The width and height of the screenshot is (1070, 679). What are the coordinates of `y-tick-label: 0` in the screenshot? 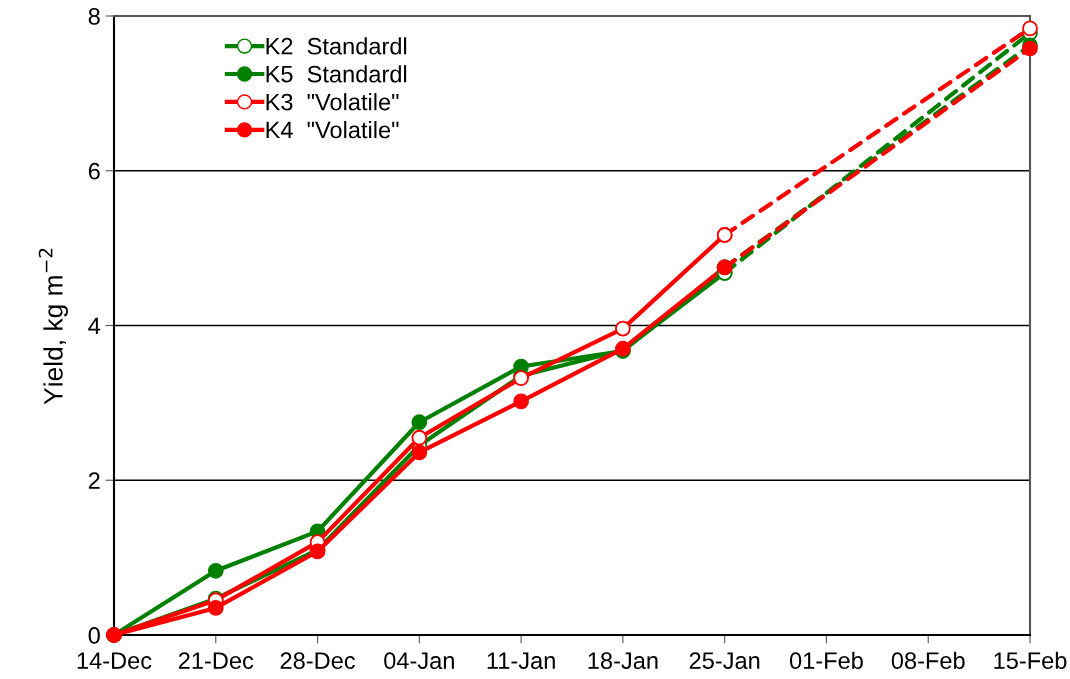 It's located at (94, 635).